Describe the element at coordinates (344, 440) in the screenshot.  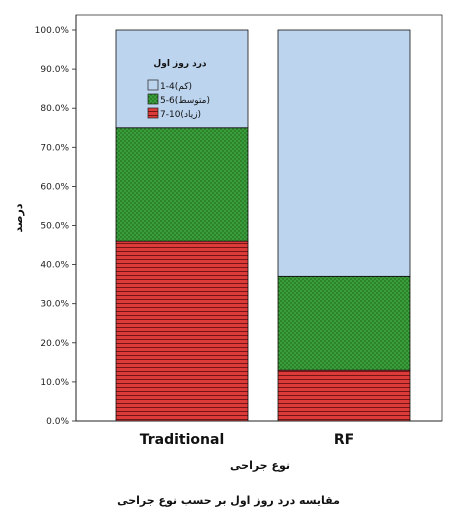
I see `category-label-rf: RF` at that location.